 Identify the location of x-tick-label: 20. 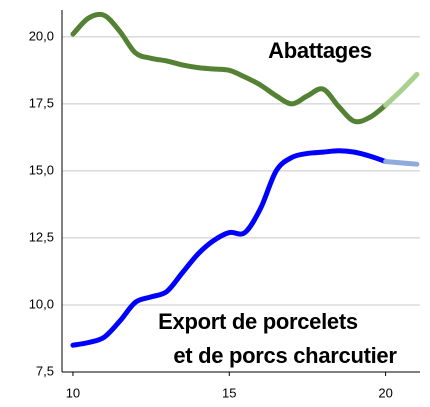
(385, 392).